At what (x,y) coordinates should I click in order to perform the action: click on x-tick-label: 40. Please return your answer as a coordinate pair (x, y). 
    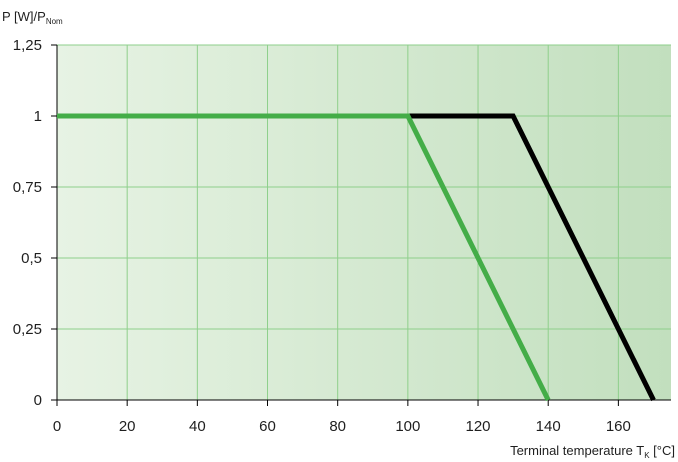
    Looking at the image, I should click on (197, 426).